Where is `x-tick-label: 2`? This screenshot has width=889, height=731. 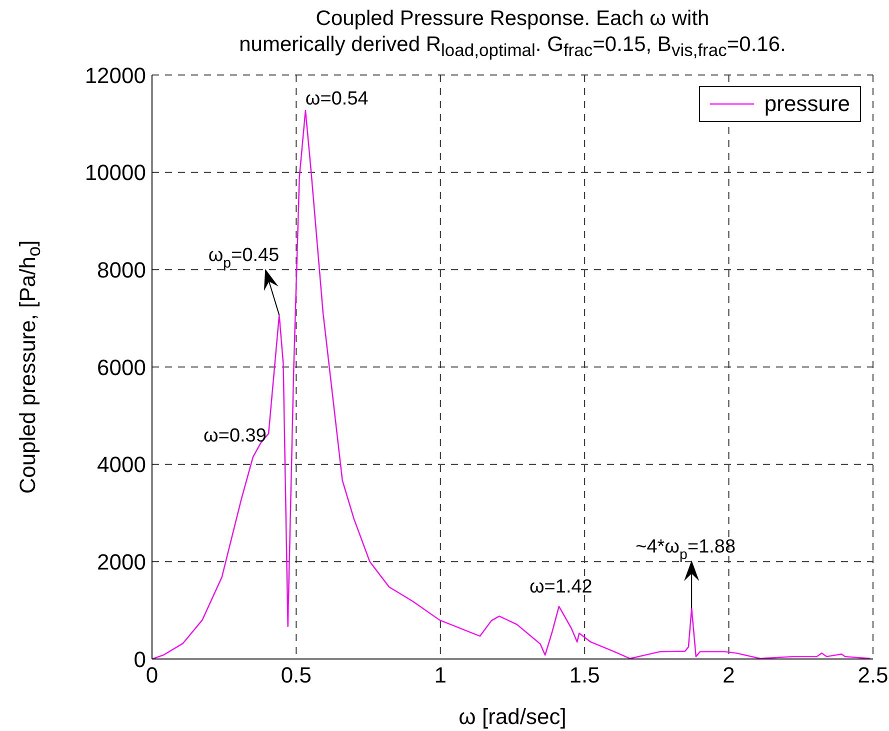 x-tick-label: 2 is located at coordinates (728, 675).